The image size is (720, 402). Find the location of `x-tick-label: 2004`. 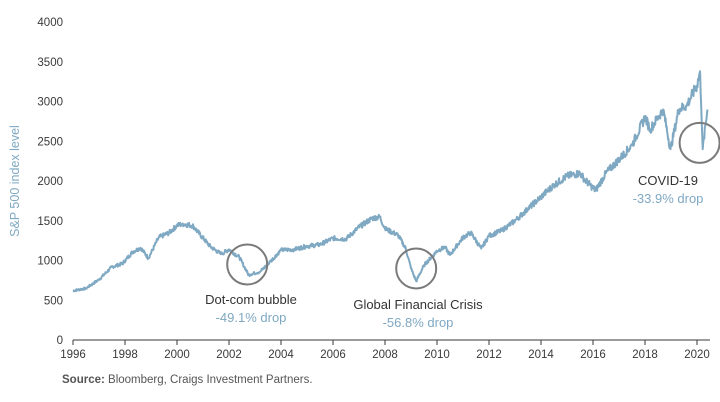

x-tick-label: 2004 is located at coordinates (281, 355).